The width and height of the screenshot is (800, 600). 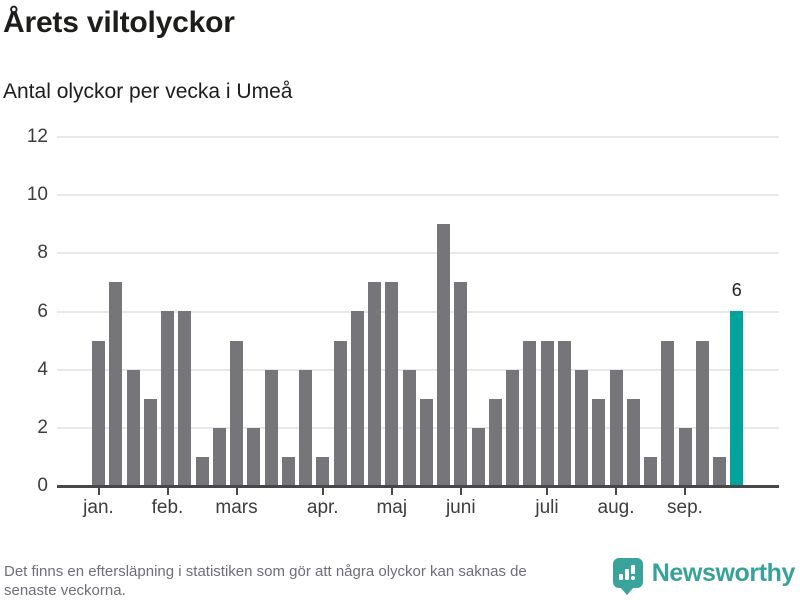 I want to click on newsworthy-logo: Newsworthy, so click(x=704, y=576).